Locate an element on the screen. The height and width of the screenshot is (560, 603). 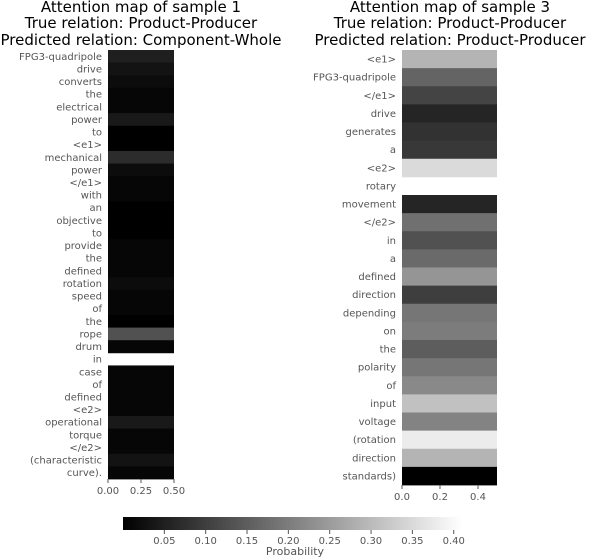
x-tick-label: 0.2 is located at coordinates (440, 497).